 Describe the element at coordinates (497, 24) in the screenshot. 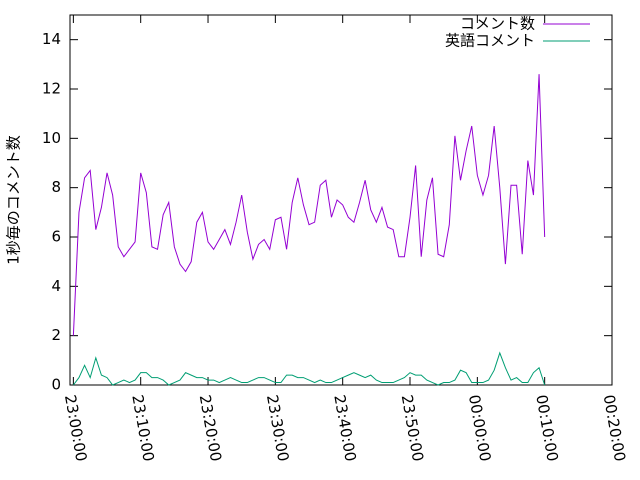

I see `legend-label: コメント数` at that location.